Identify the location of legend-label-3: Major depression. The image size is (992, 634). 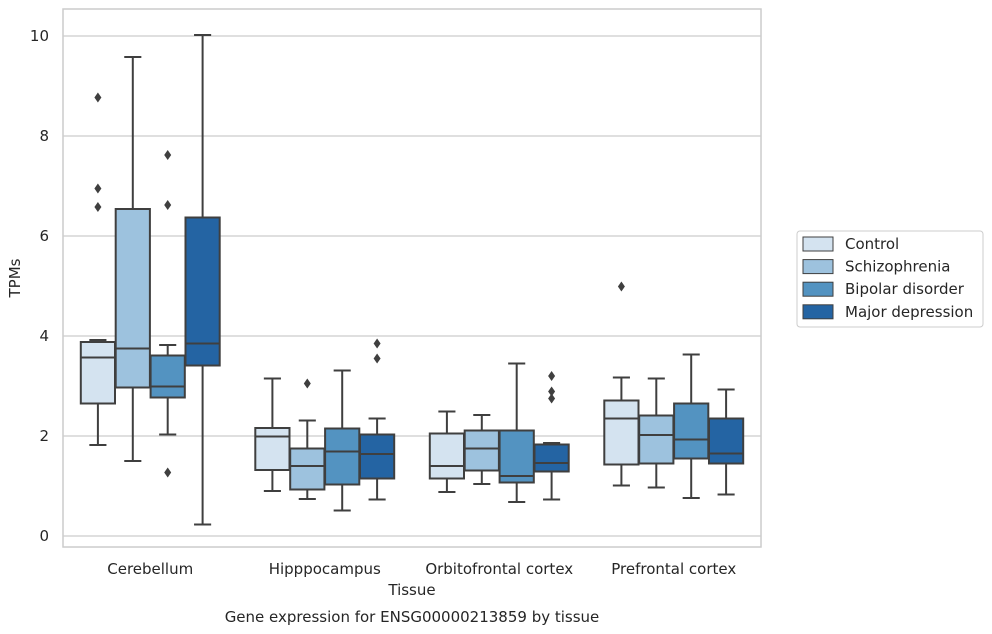
(909, 312).